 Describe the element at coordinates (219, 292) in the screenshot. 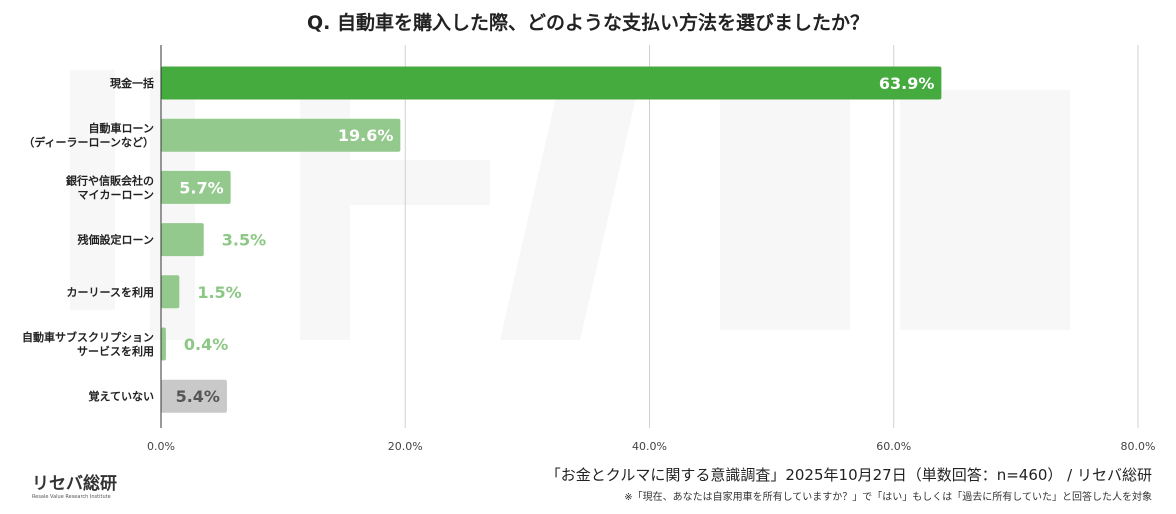

I see `data-label: 1.5%` at that location.